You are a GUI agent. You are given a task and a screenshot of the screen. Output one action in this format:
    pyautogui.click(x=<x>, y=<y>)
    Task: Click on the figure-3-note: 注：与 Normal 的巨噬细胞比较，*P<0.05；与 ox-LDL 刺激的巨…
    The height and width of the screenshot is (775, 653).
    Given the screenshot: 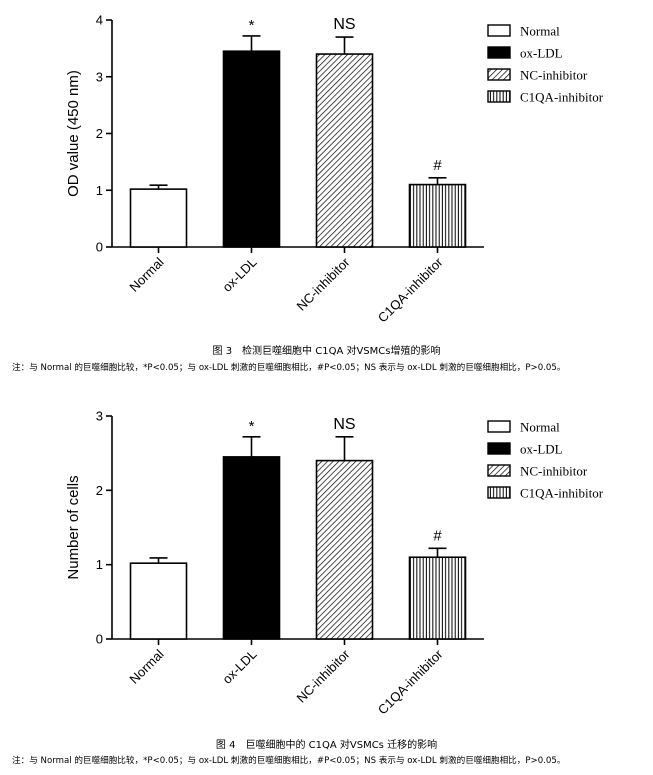 What is the action you would take?
    pyautogui.click(x=289, y=368)
    